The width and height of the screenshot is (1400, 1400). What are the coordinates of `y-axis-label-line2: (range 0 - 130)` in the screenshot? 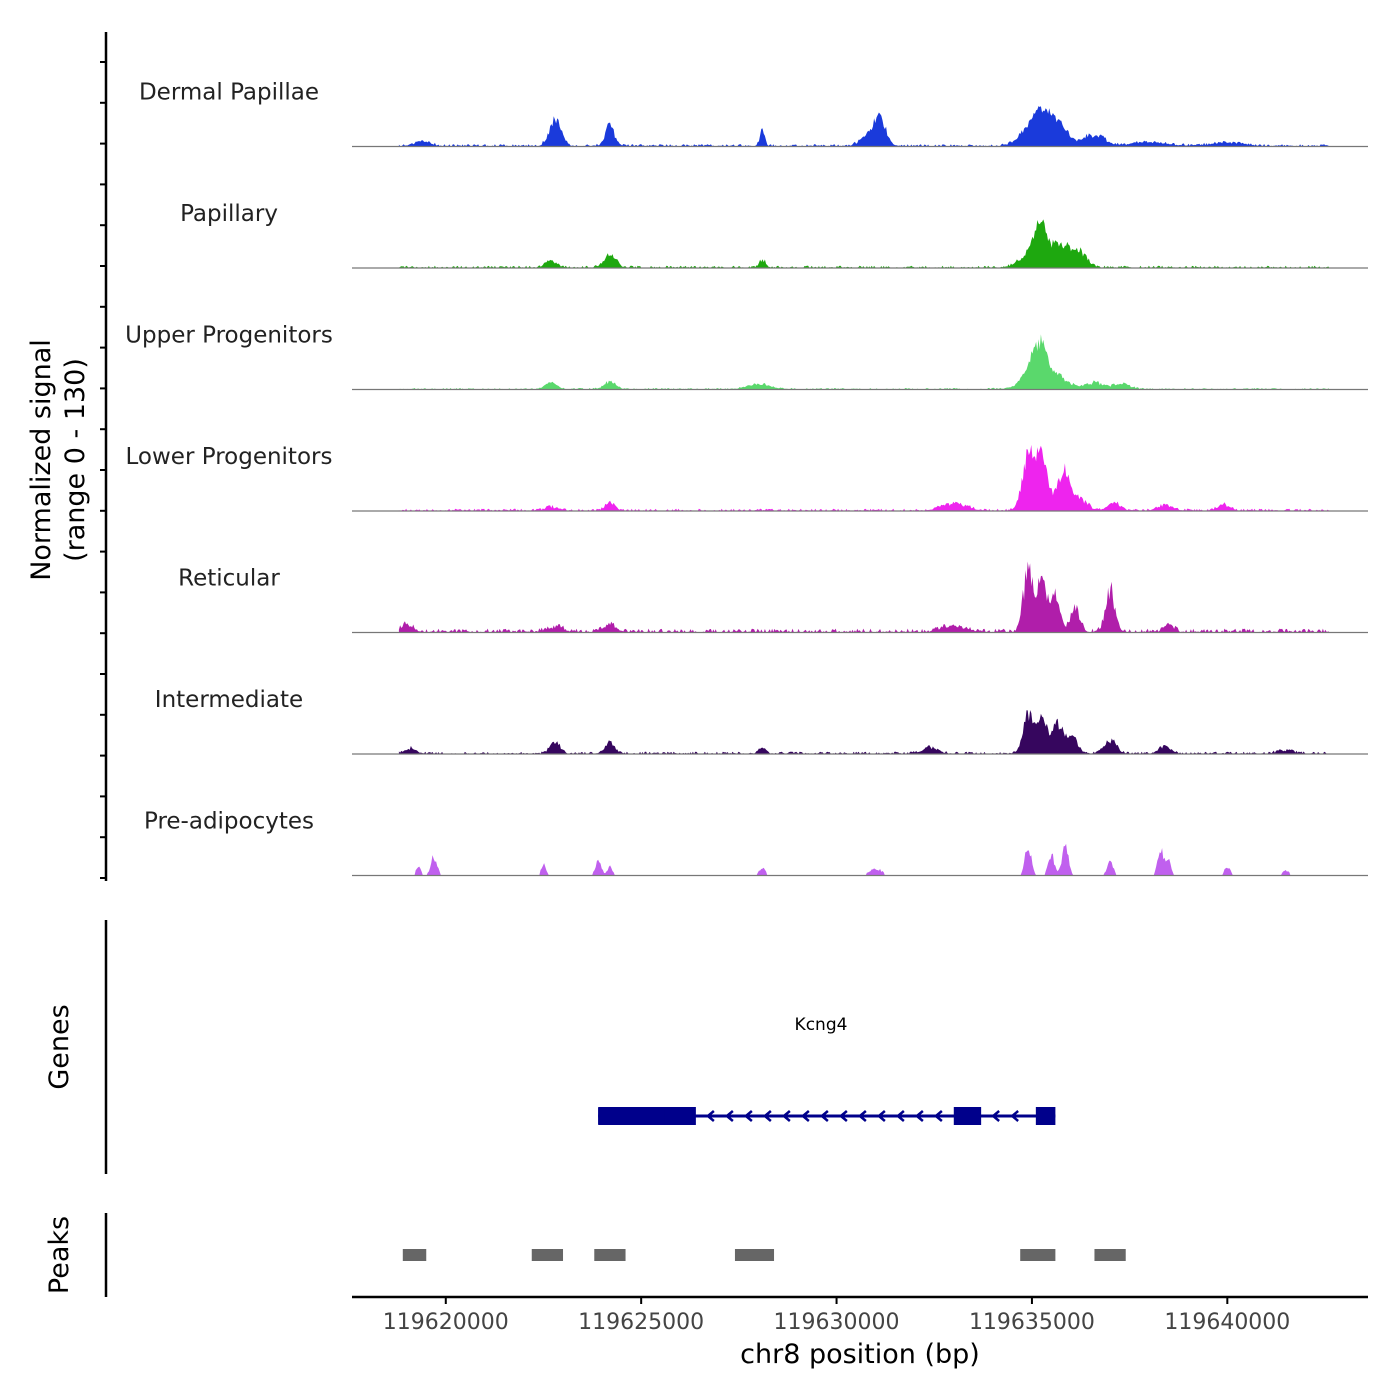 It's located at (75, 460).